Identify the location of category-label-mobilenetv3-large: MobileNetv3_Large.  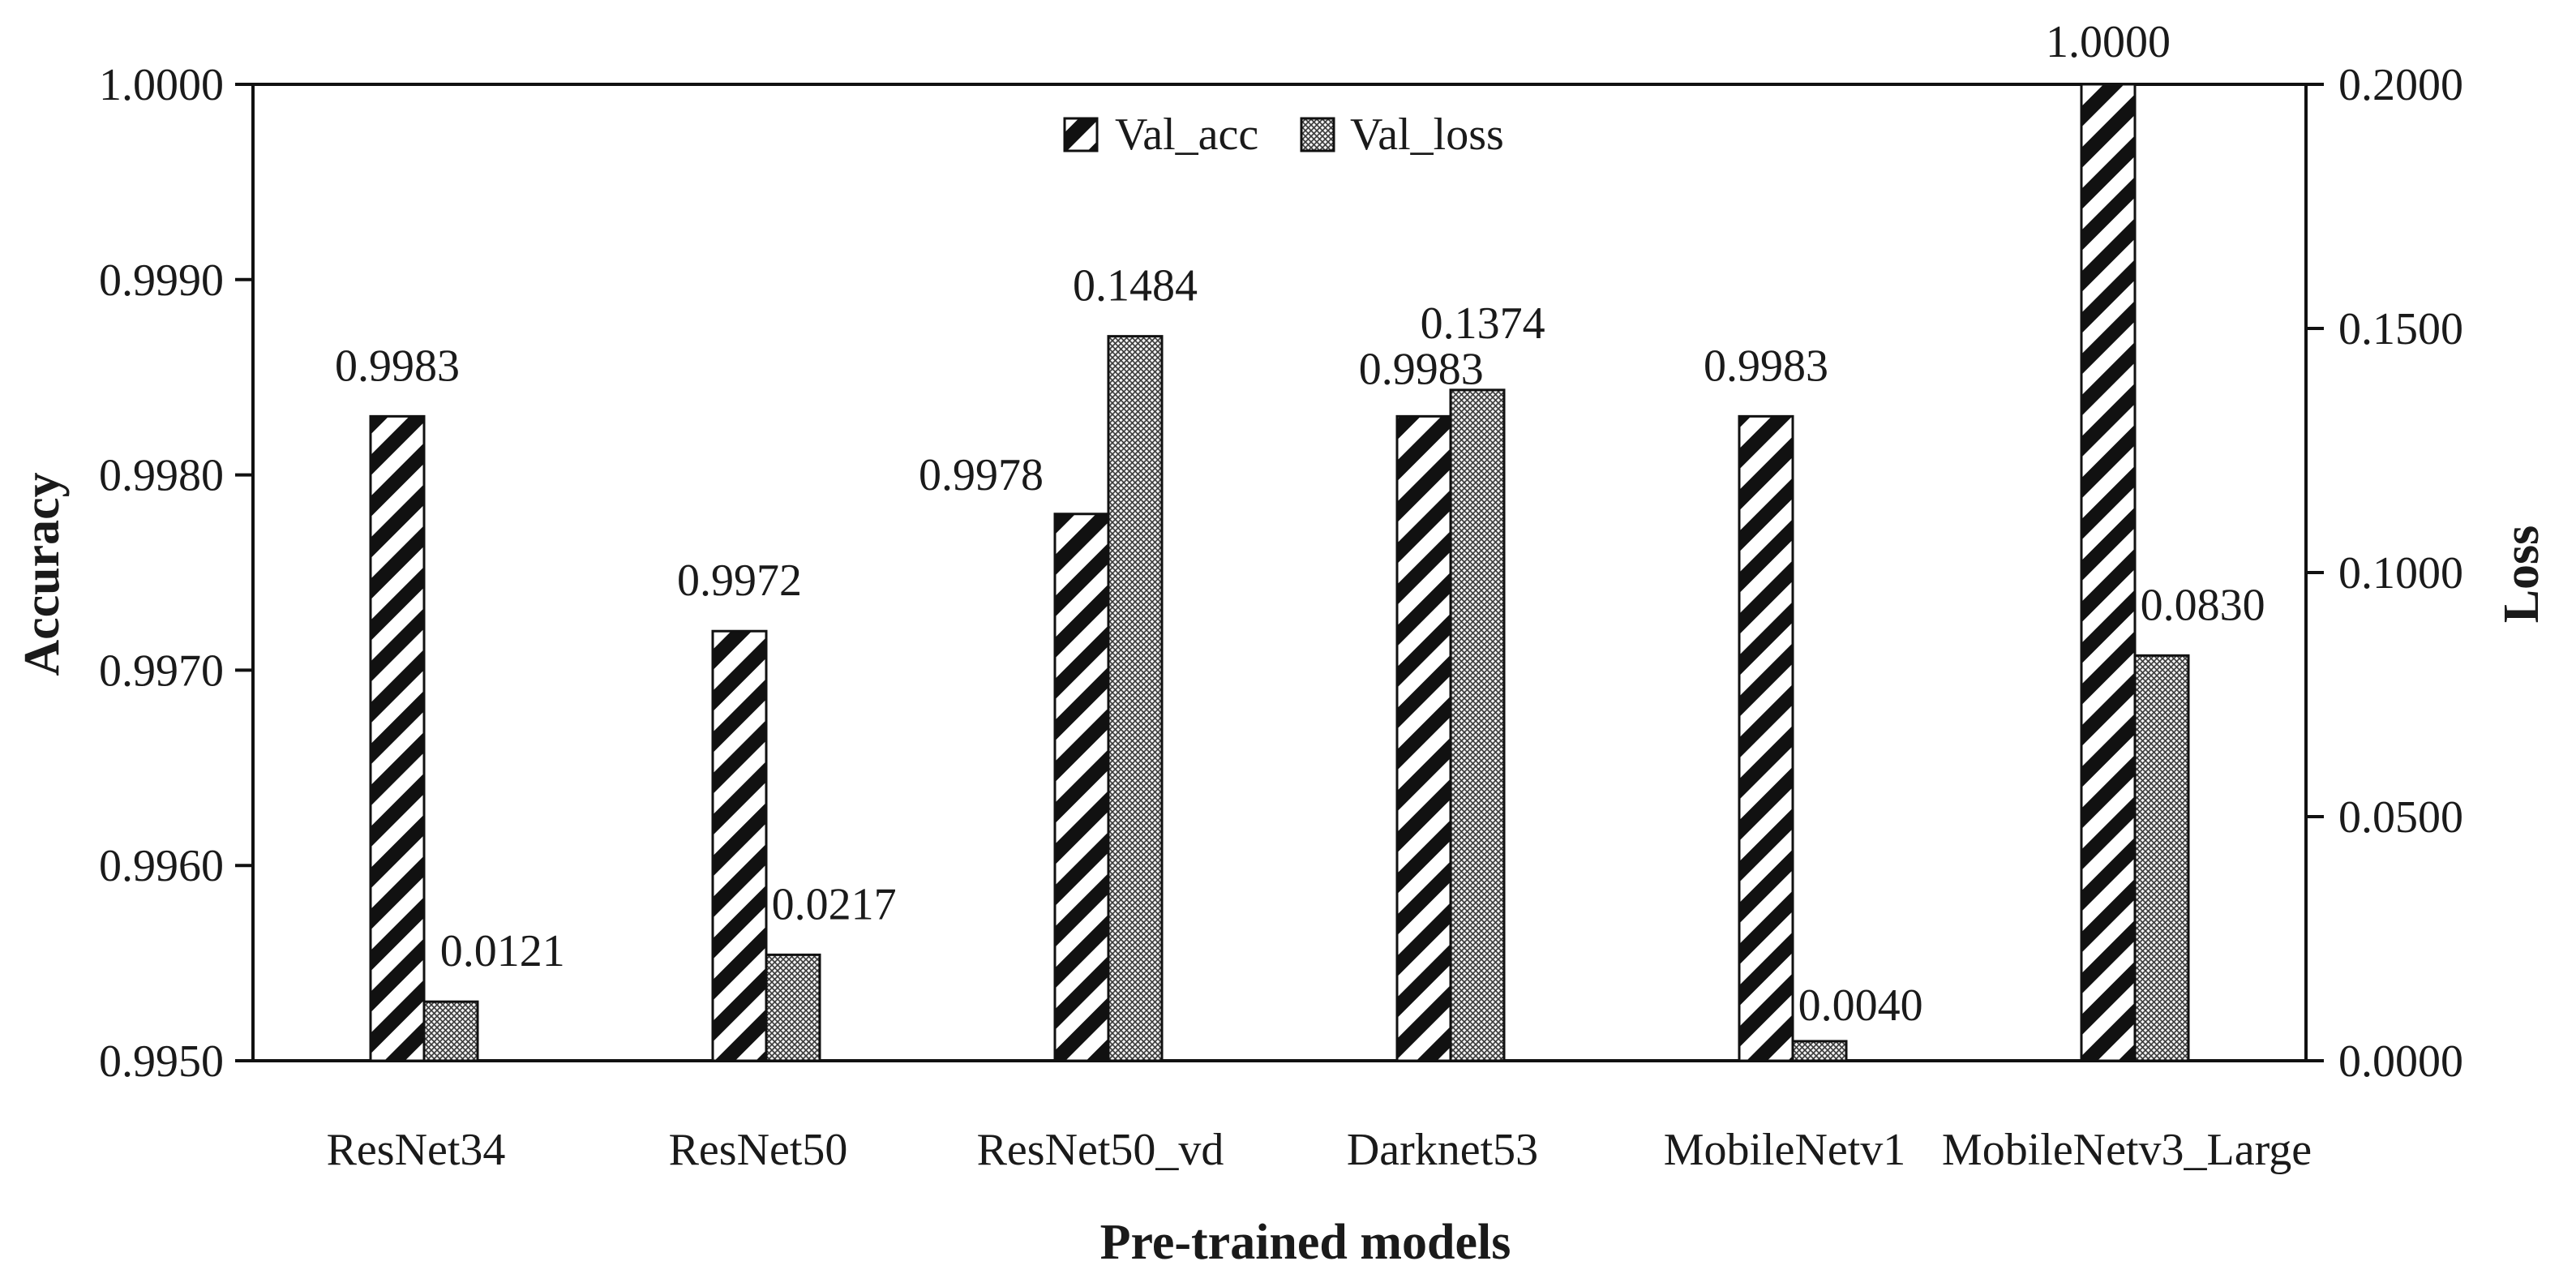
(2127, 1150).